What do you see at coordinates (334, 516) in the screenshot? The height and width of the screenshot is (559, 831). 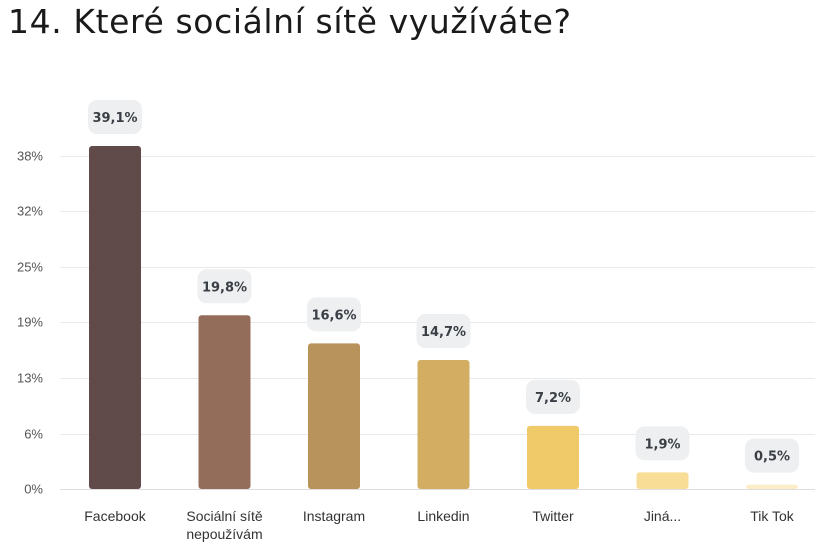 I see `x-tick-label: Instagram` at bounding box center [334, 516].